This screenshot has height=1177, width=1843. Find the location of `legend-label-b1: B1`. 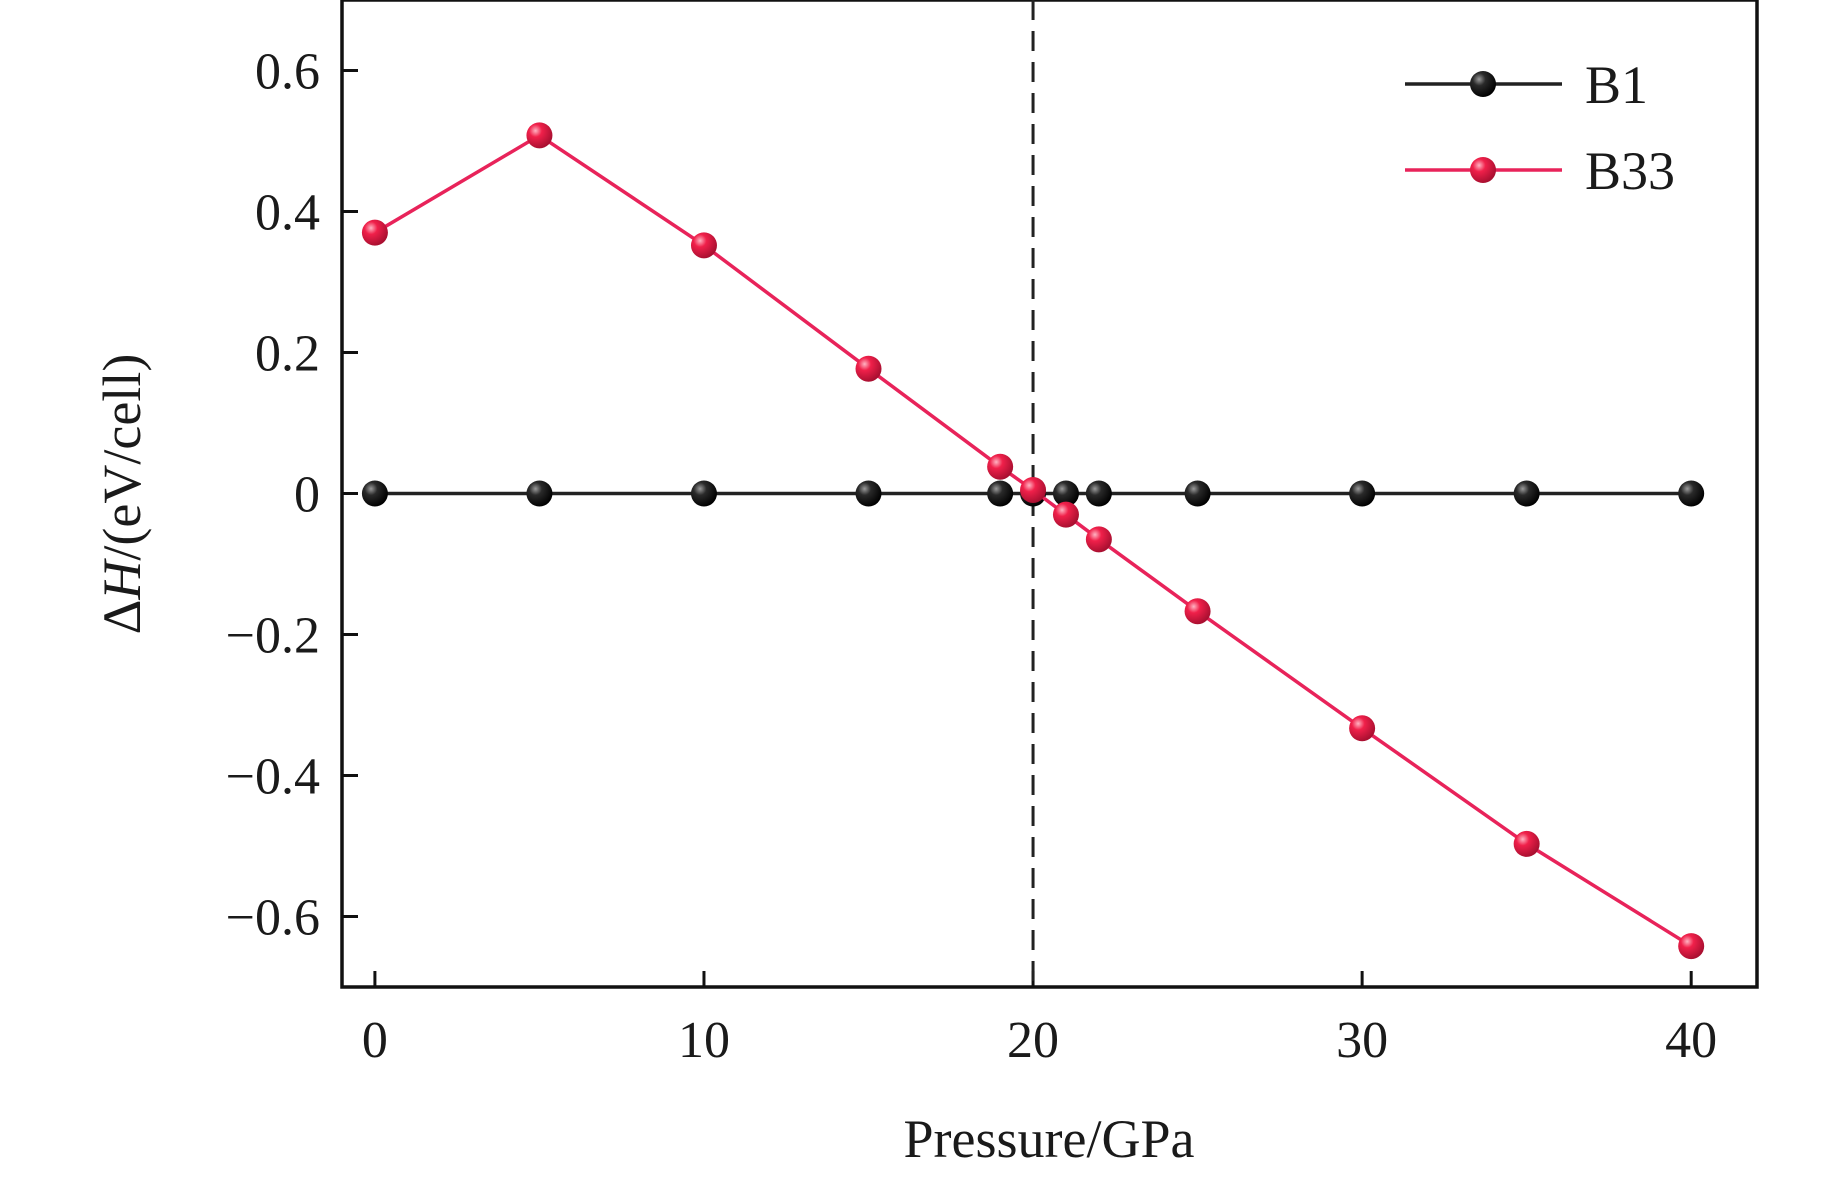

legend-label-b1: B1 is located at coordinates (1616, 85).